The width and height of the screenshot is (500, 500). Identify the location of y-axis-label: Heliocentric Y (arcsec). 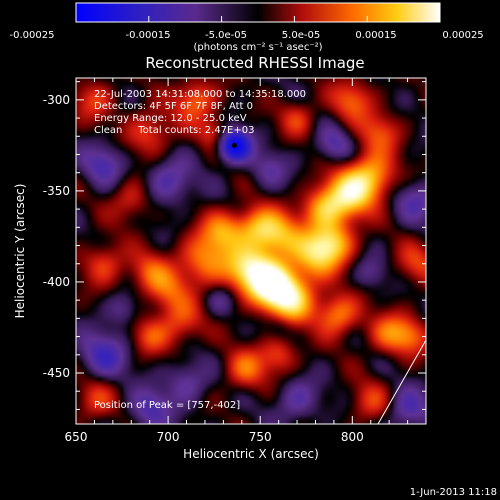
(20, 251).